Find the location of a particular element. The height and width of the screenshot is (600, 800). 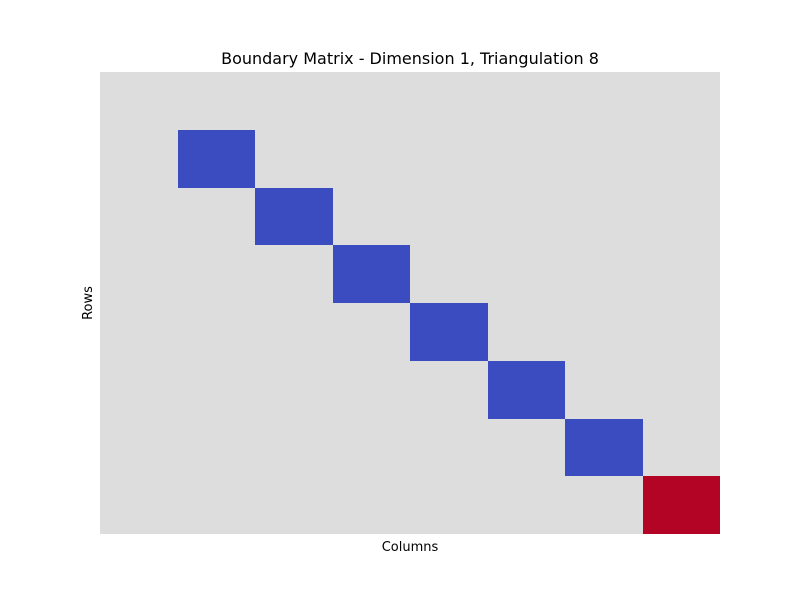

heatmap-cell-r1-c5 is located at coordinates (526, 159).